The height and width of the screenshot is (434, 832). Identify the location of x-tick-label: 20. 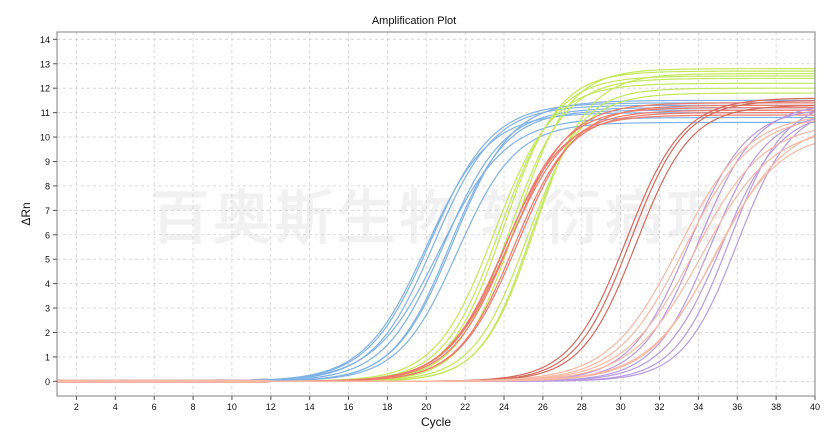
(426, 407).